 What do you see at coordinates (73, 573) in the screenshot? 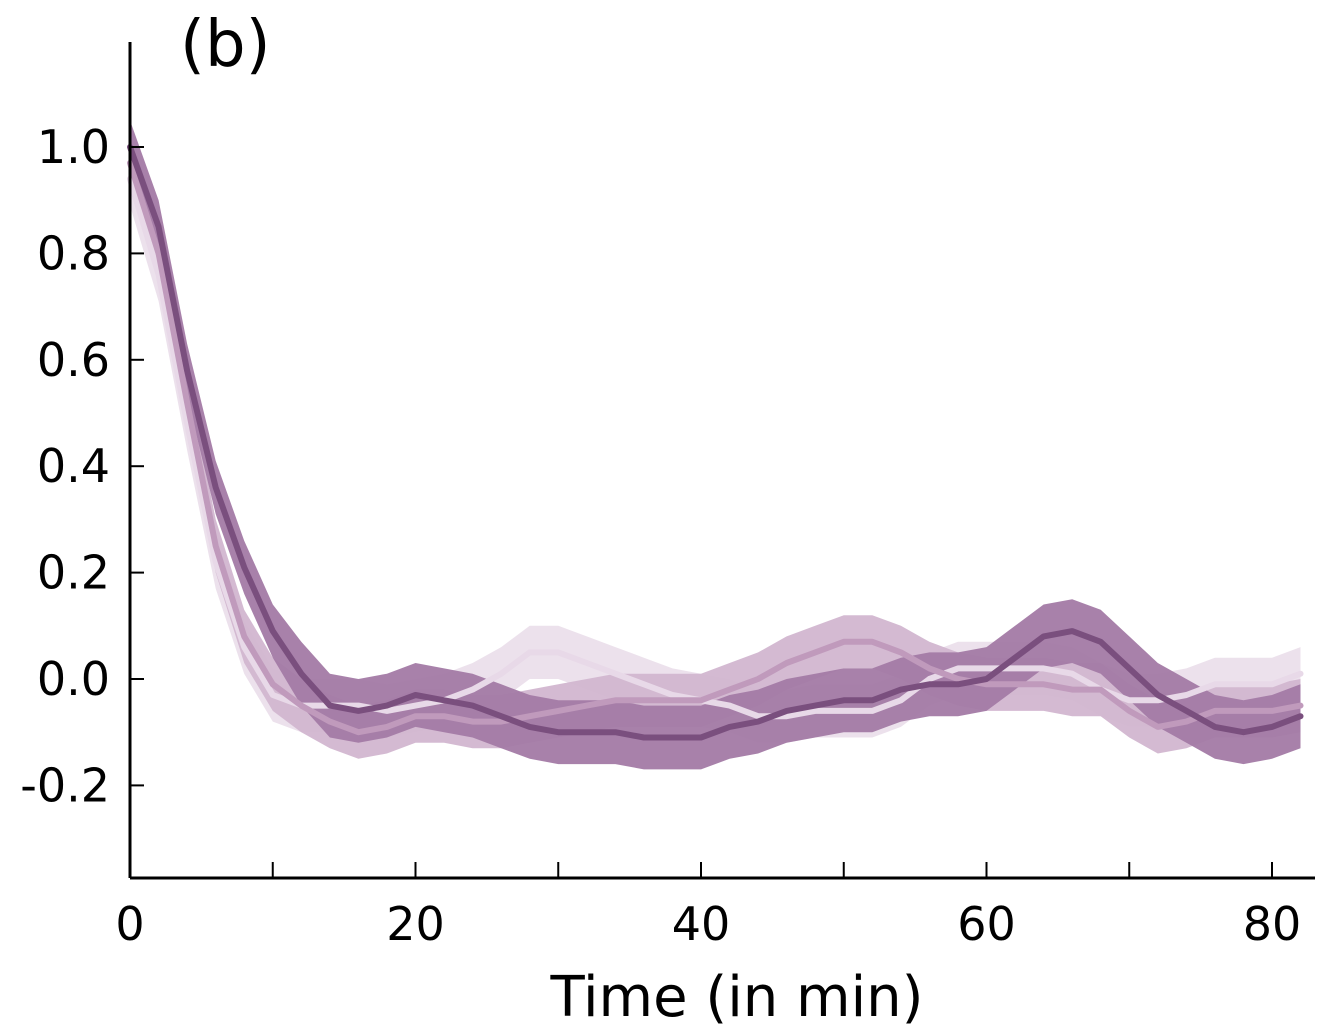
I see `y-tick-label: 0.2` at bounding box center [73, 573].